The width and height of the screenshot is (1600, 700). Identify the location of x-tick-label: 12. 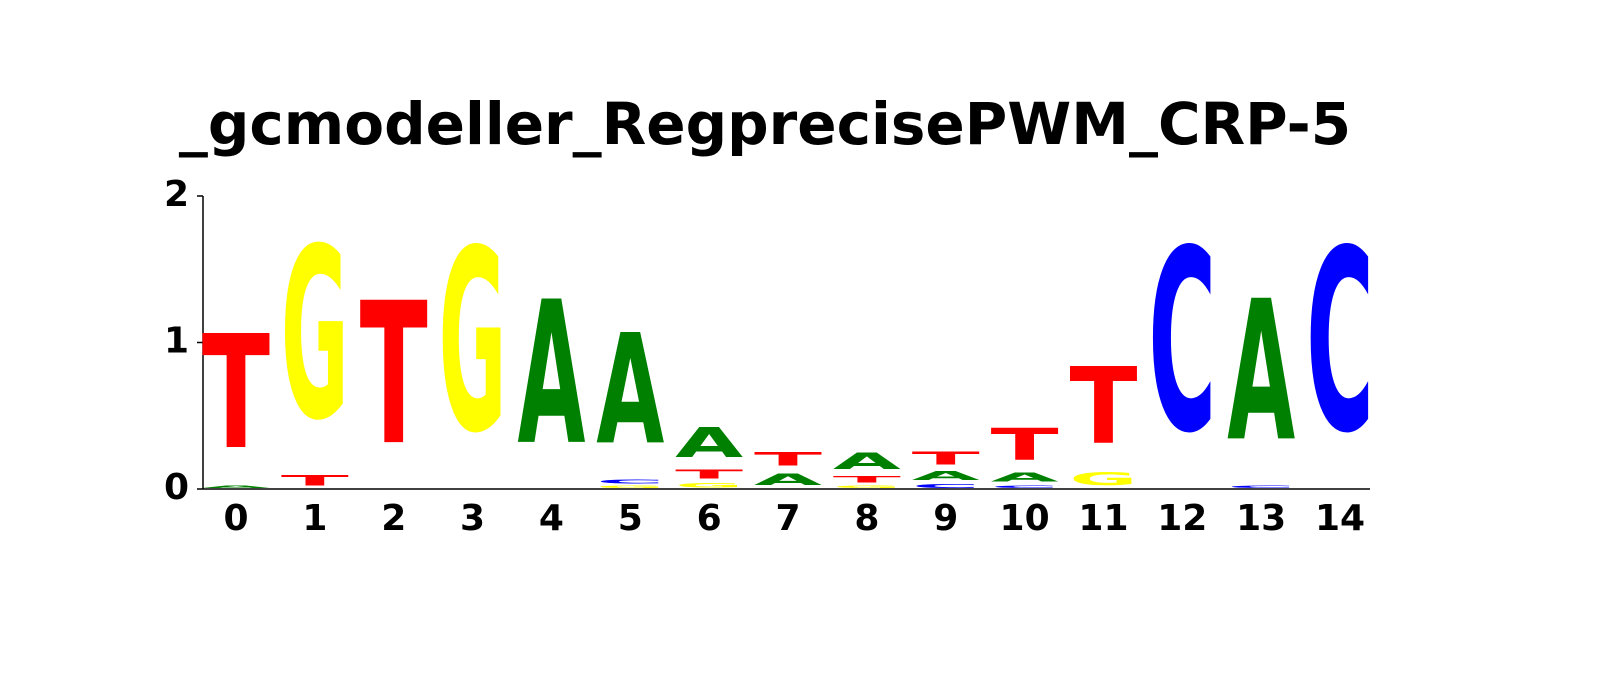
(1182, 518).